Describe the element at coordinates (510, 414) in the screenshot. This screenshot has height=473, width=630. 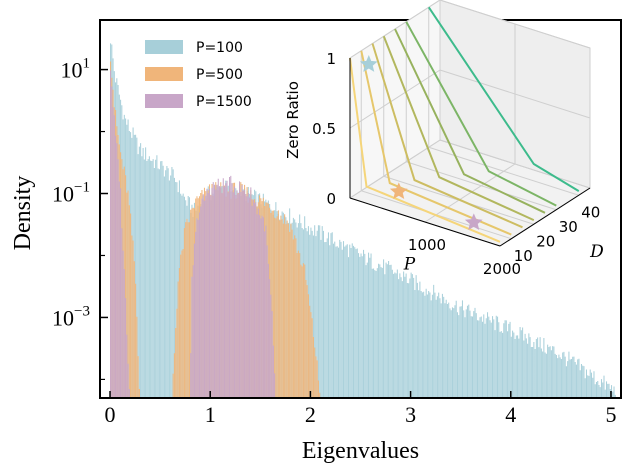
I see `x-tick-label: 4` at that location.